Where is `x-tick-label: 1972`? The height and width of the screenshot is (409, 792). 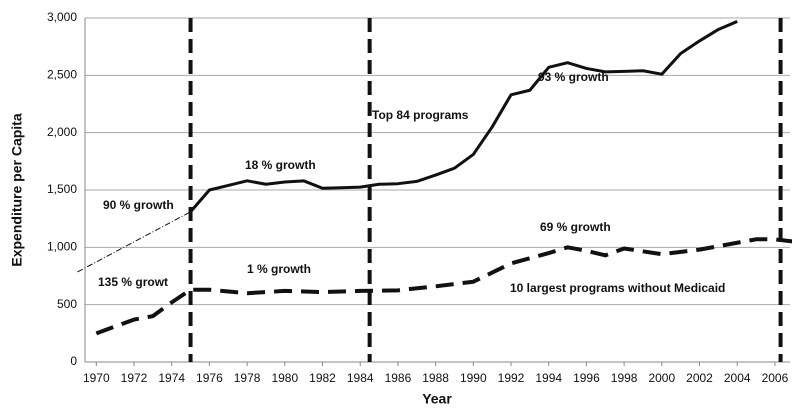
x-tick-label: 1972 is located at coordinates (134, 378).